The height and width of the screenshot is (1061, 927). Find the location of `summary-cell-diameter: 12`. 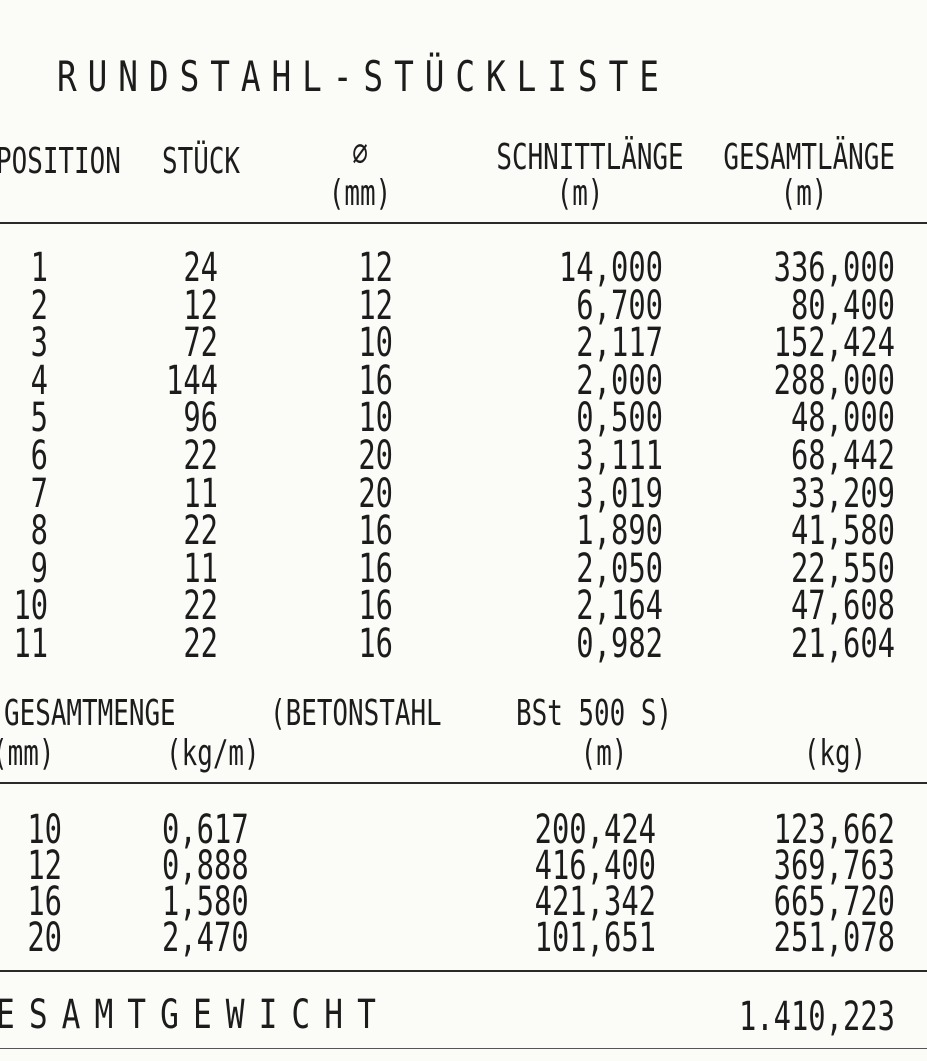

summary-cell-diameter: 12 is located at coordinates (44, 866).